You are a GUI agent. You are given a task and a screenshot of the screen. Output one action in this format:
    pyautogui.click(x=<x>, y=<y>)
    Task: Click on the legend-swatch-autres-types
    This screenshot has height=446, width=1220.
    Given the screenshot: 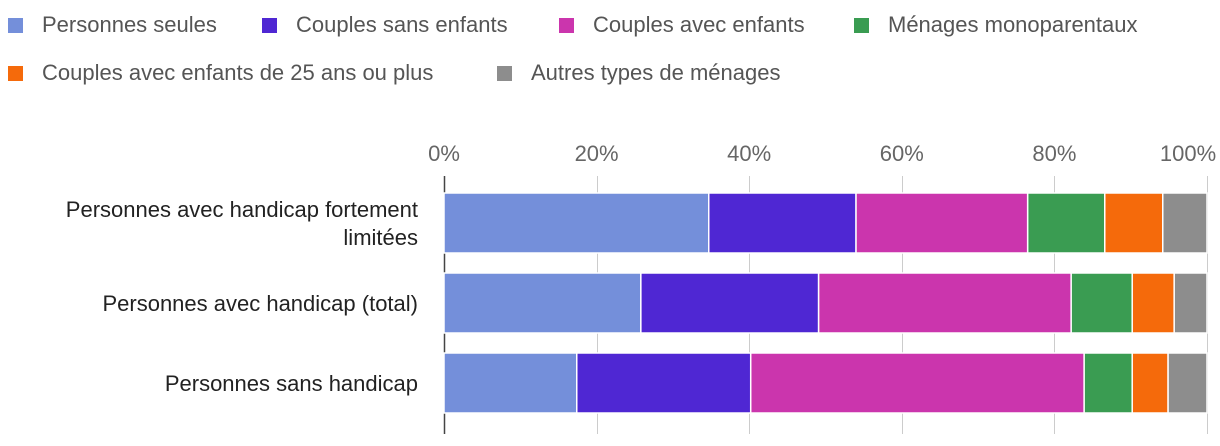 What is the action you would take?
    pyautogui.click(x=504, y=73)
    